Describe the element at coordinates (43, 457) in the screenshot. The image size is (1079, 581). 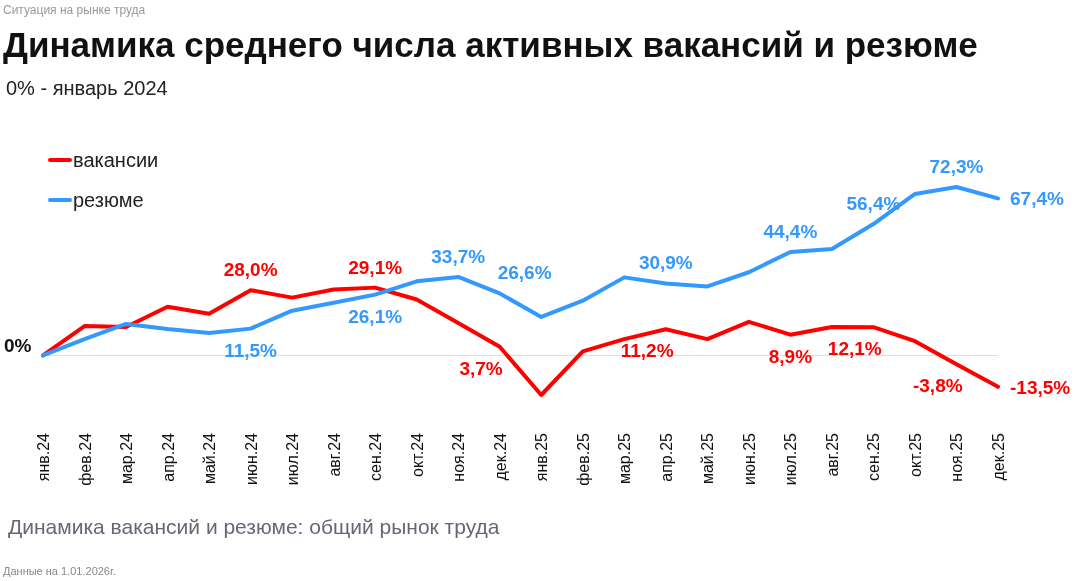
I see `x-tick-label: янв.24` at that location.